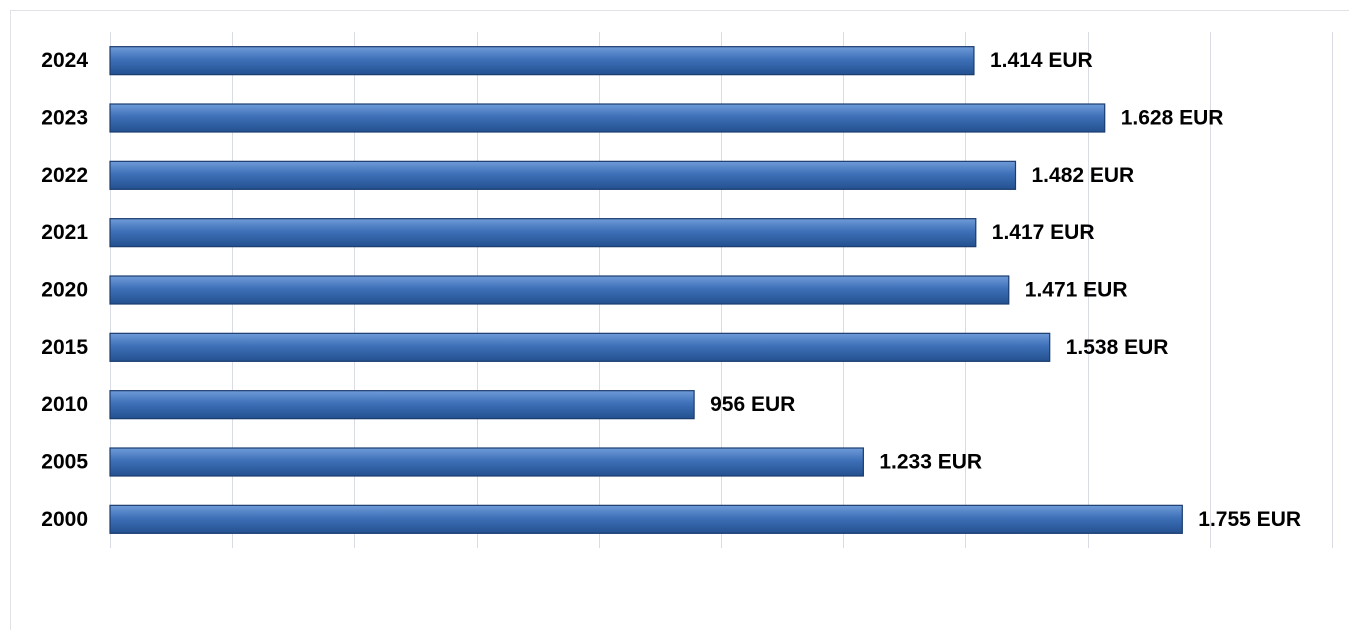 The height and width of the screenshot is (630, 1349). What do you see at coordinates (64, 118) in the screenshot?
I see `y-tick-label: 2023` at bounding box center [64, 118].